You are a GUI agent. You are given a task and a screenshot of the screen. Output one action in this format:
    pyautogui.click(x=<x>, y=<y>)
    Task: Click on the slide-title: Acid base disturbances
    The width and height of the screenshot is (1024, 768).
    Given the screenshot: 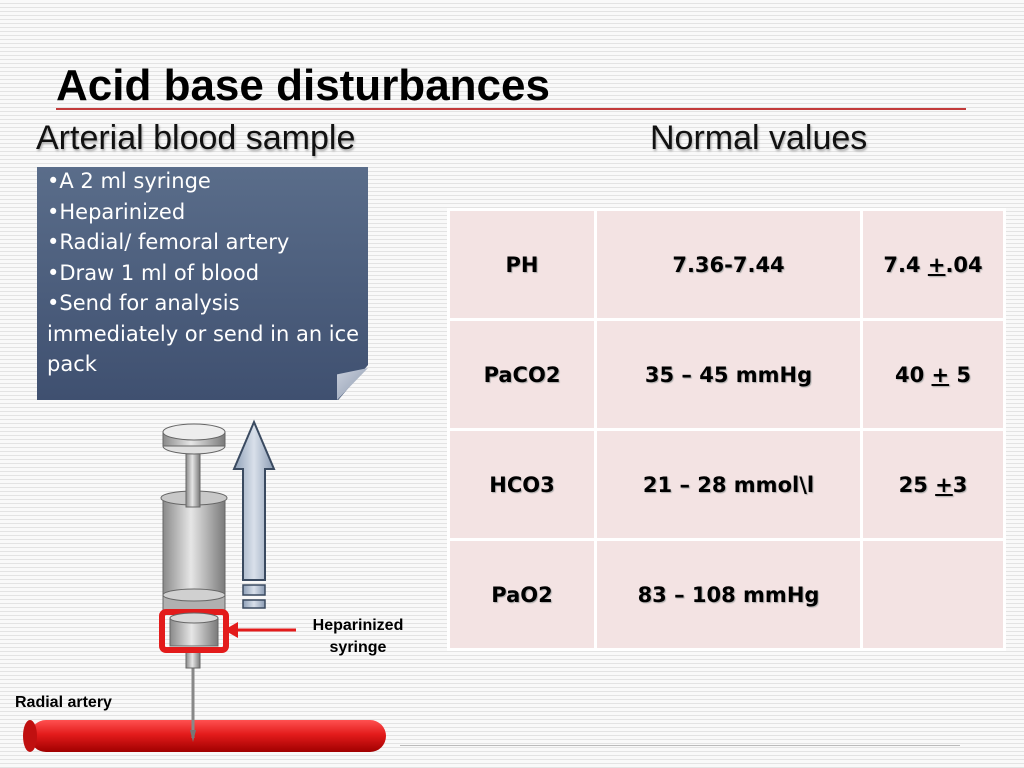 What is the action you would take?
    pyautogui.click(x=303, y=85)
    